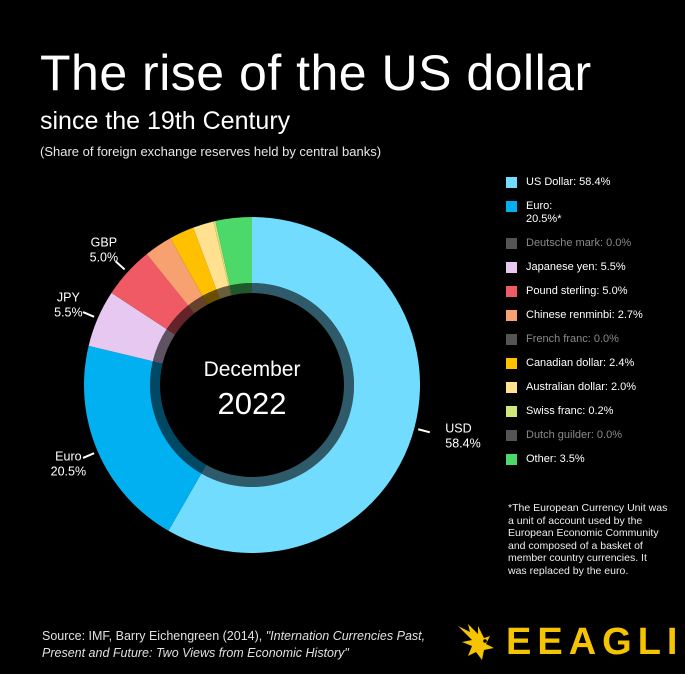 The width and height of the screenshot is (685, 674). Describe the element at coordinates (595, 641) in the screenshot. I see `brand-name: EEAGLI` at that location.